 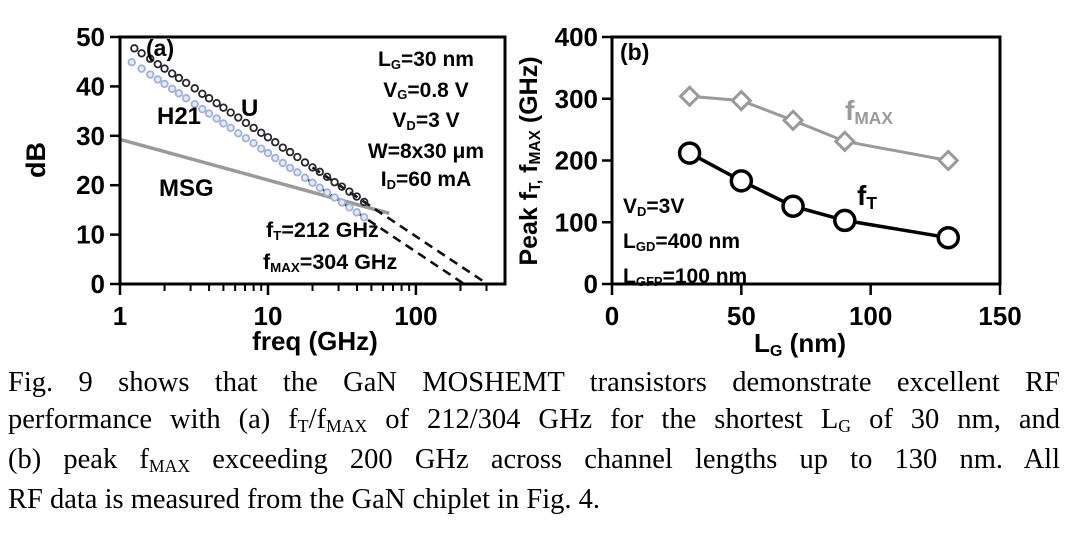 What do you see at coordinates (612, 316) in the screenshot?
I see `x-tick-label: 0` at bounding box center [612, 316].